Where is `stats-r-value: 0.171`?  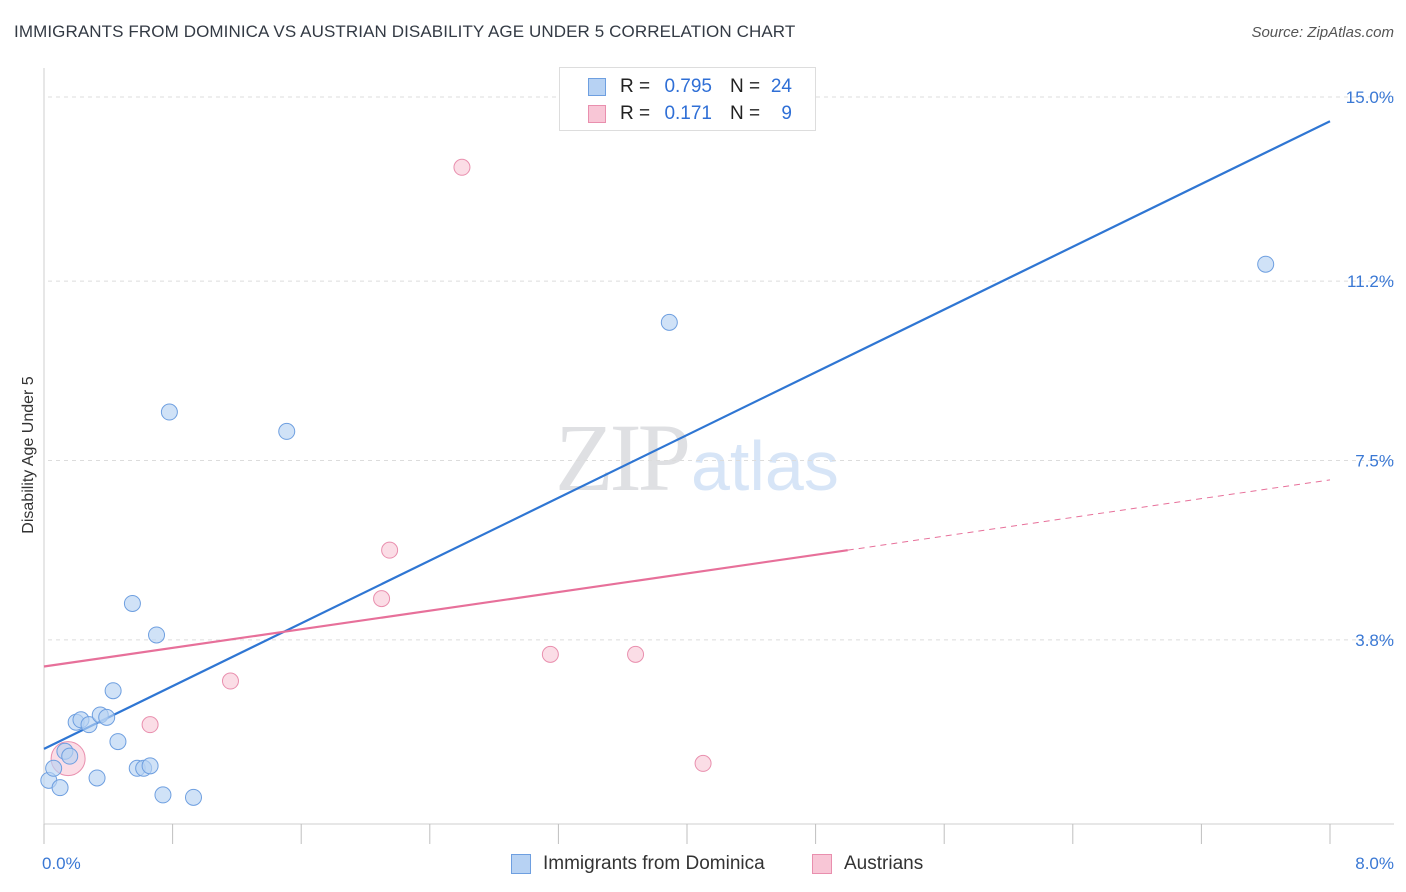 stats-r-value: 0.171 is located at coordinates (688, 113).